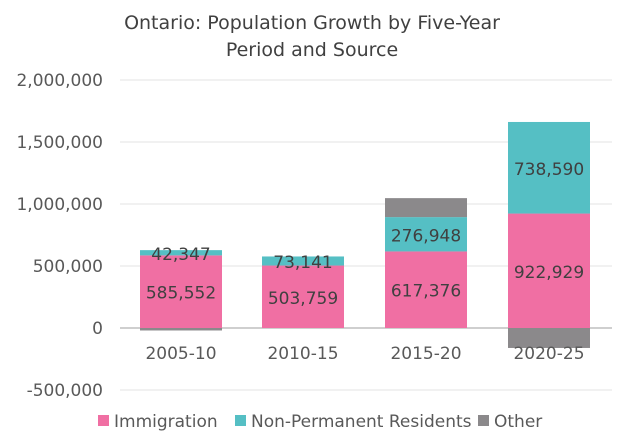  What do you see at coordinates (68, 267) in the screenshot?
I see `y-tick-label: 500,000` at bounding box center [68, 267].